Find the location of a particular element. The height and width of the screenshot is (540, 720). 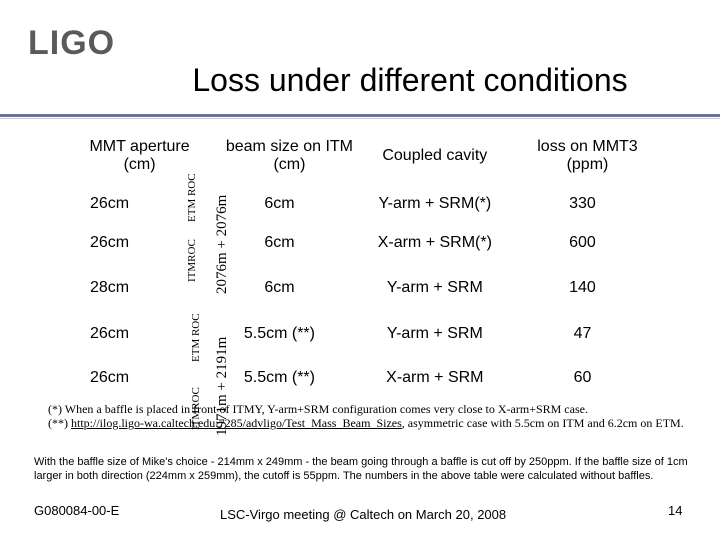

header-loss: loss on MMT3 (ppm) is located at coordinates (587, 155).